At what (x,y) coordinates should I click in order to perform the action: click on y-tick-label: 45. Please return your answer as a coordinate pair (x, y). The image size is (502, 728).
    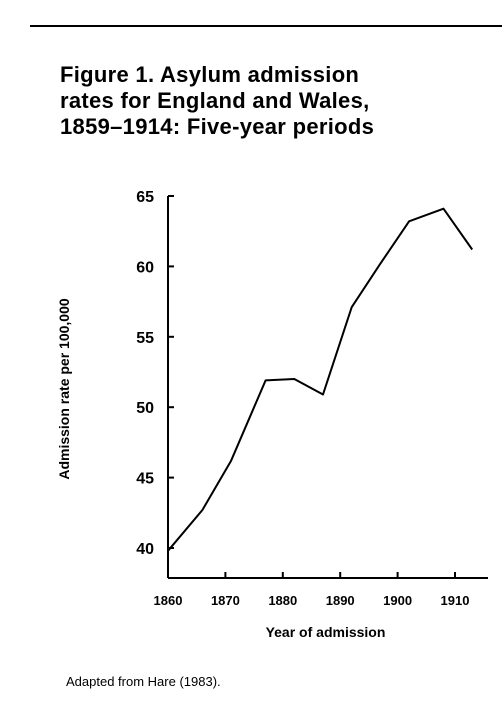
    Looking at the image, I should click on (145, 479).